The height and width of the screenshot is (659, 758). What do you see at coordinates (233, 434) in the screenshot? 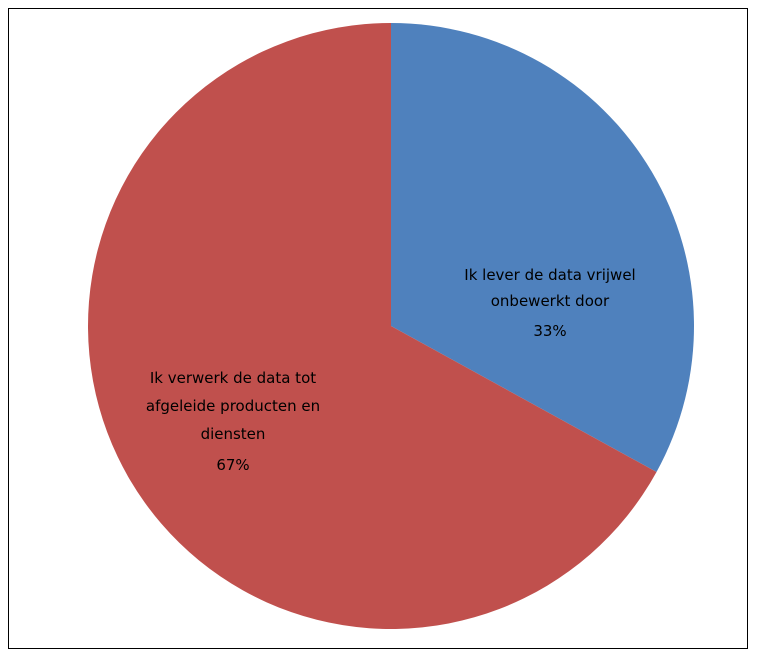
I see `slice-label-1-line-2: diensten` at bounding box center [233, 434].